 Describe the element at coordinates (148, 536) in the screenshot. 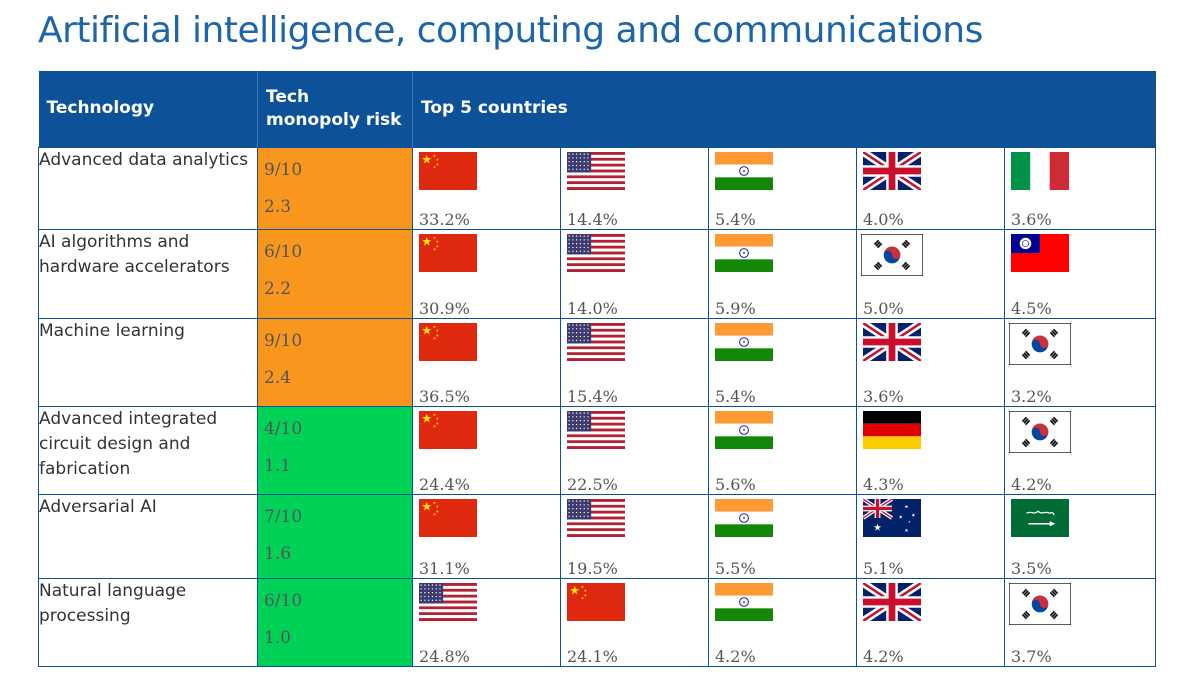

I see `technology-name: Adversarial AI` at that location.